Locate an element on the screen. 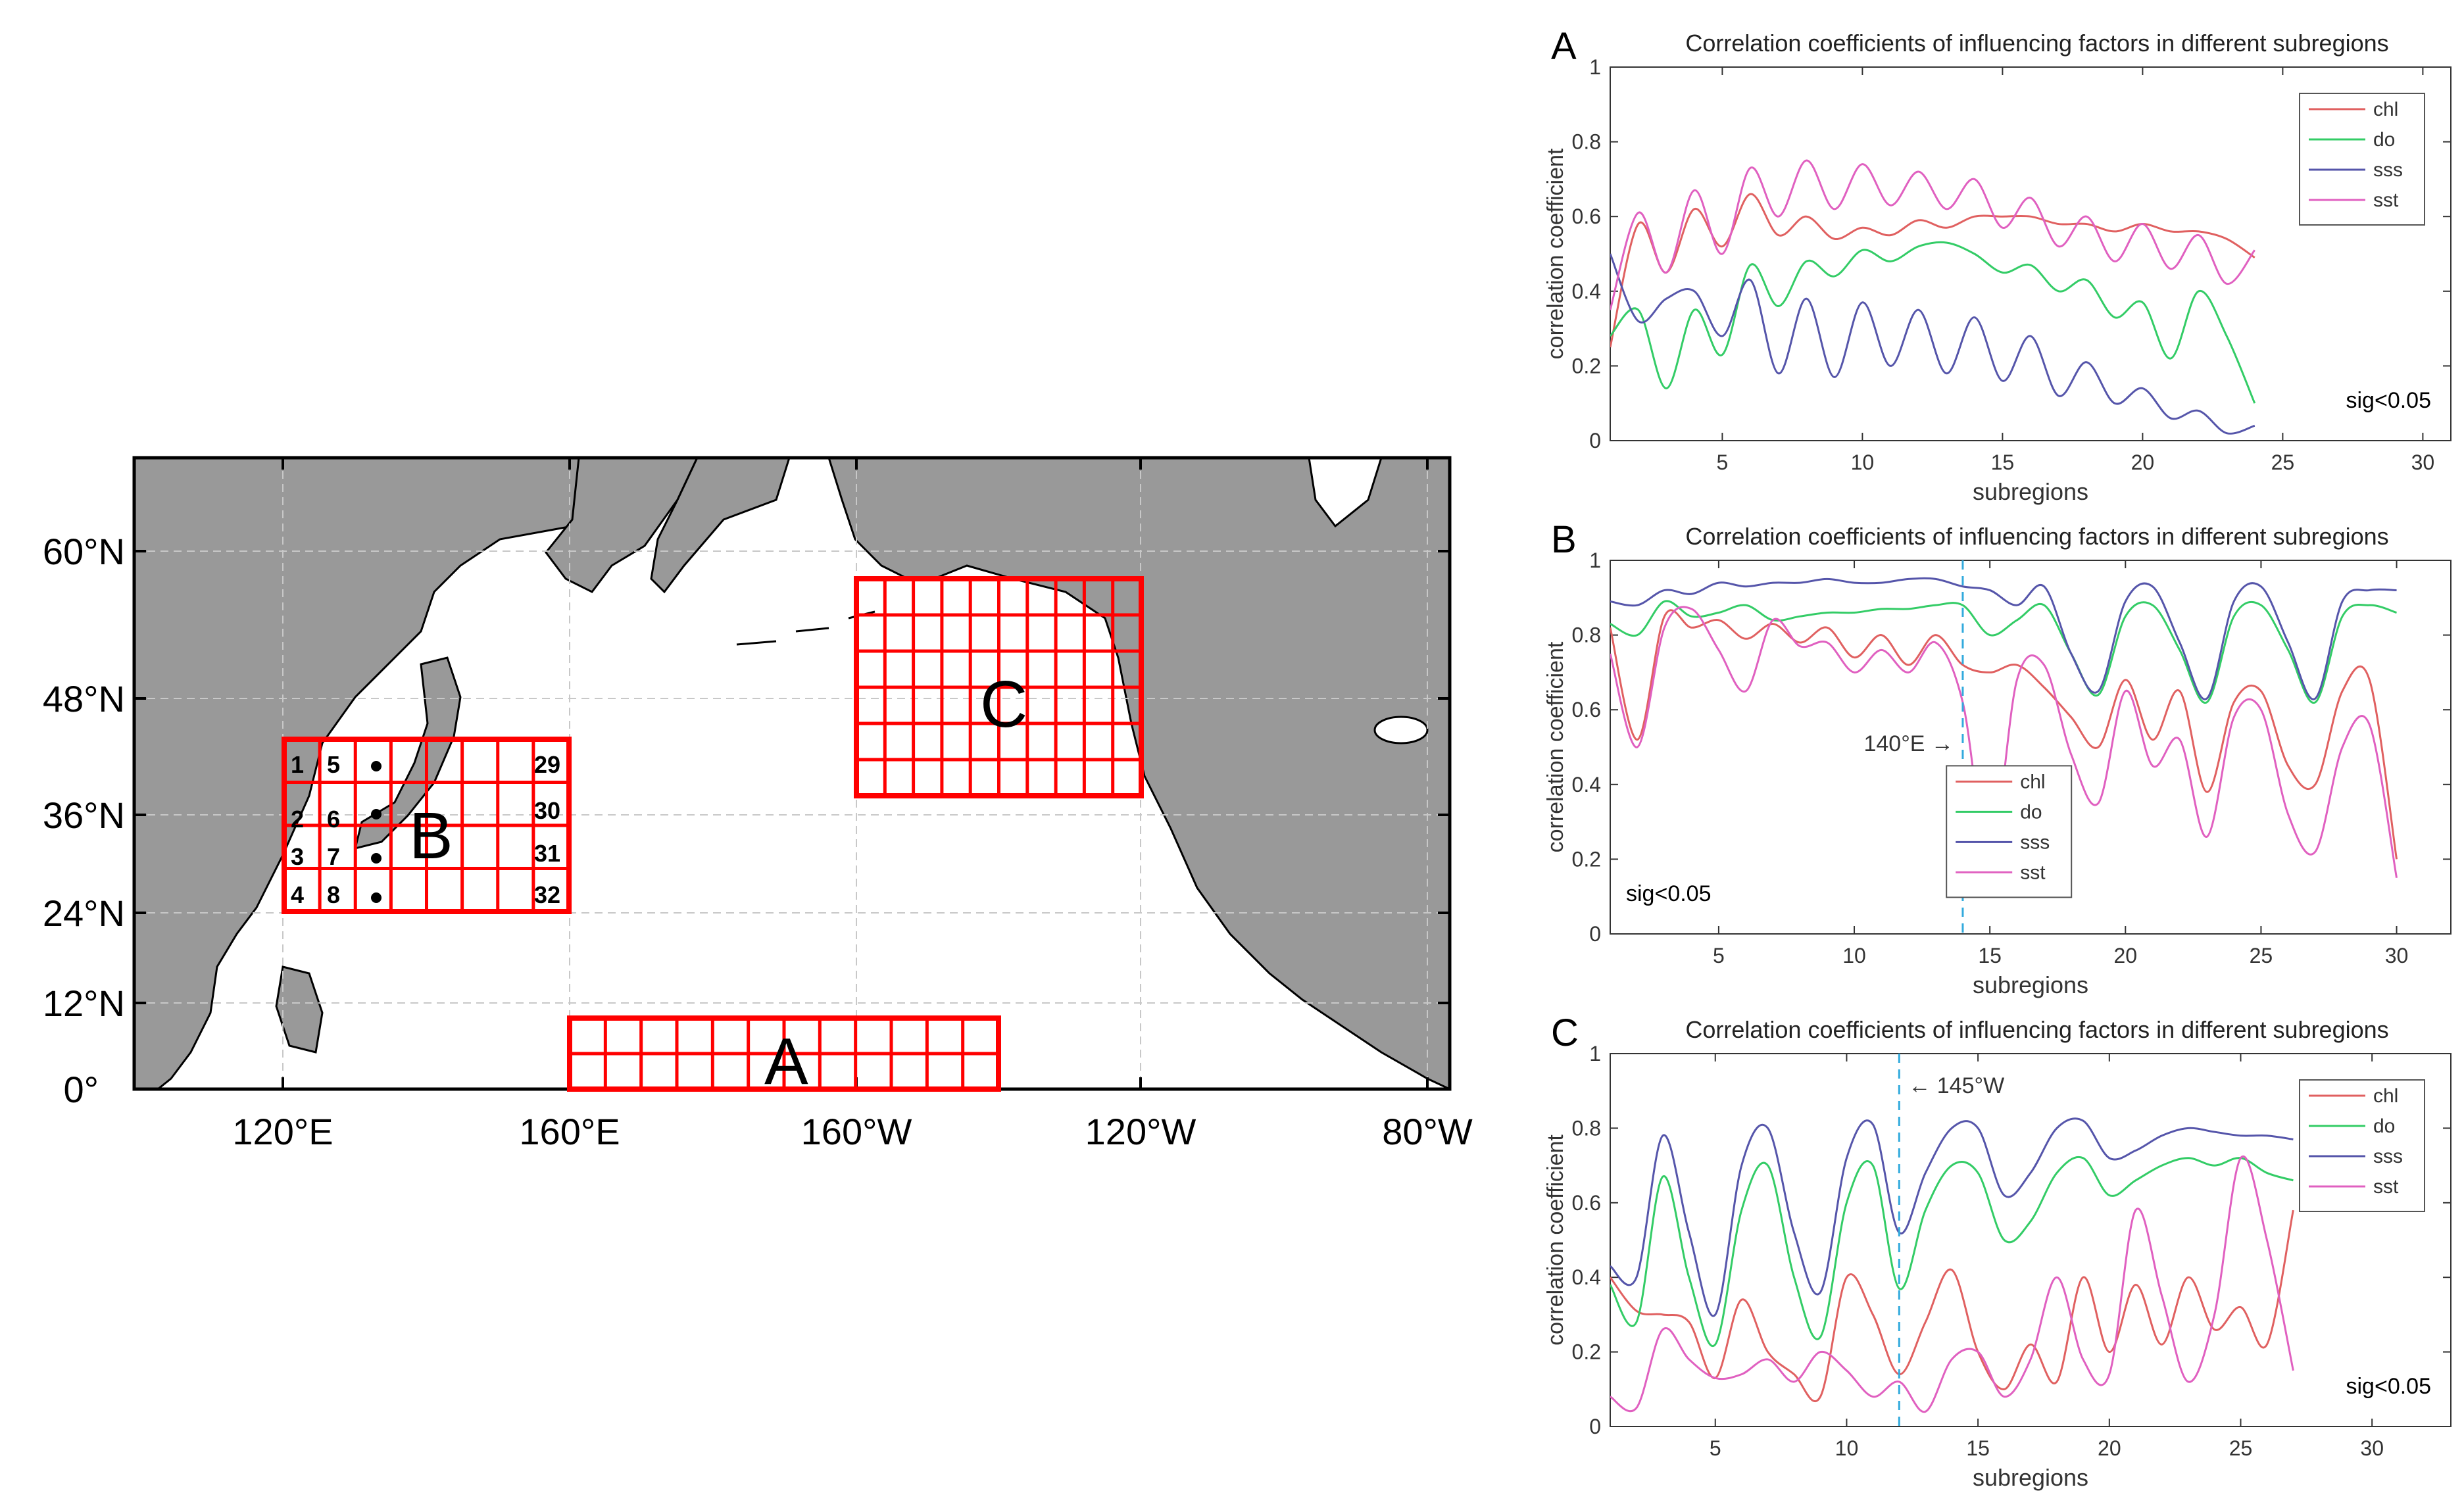 This screenshot has width=2464, height=1512. lon-label: 120°W is located at coordinates (1140, 1131).